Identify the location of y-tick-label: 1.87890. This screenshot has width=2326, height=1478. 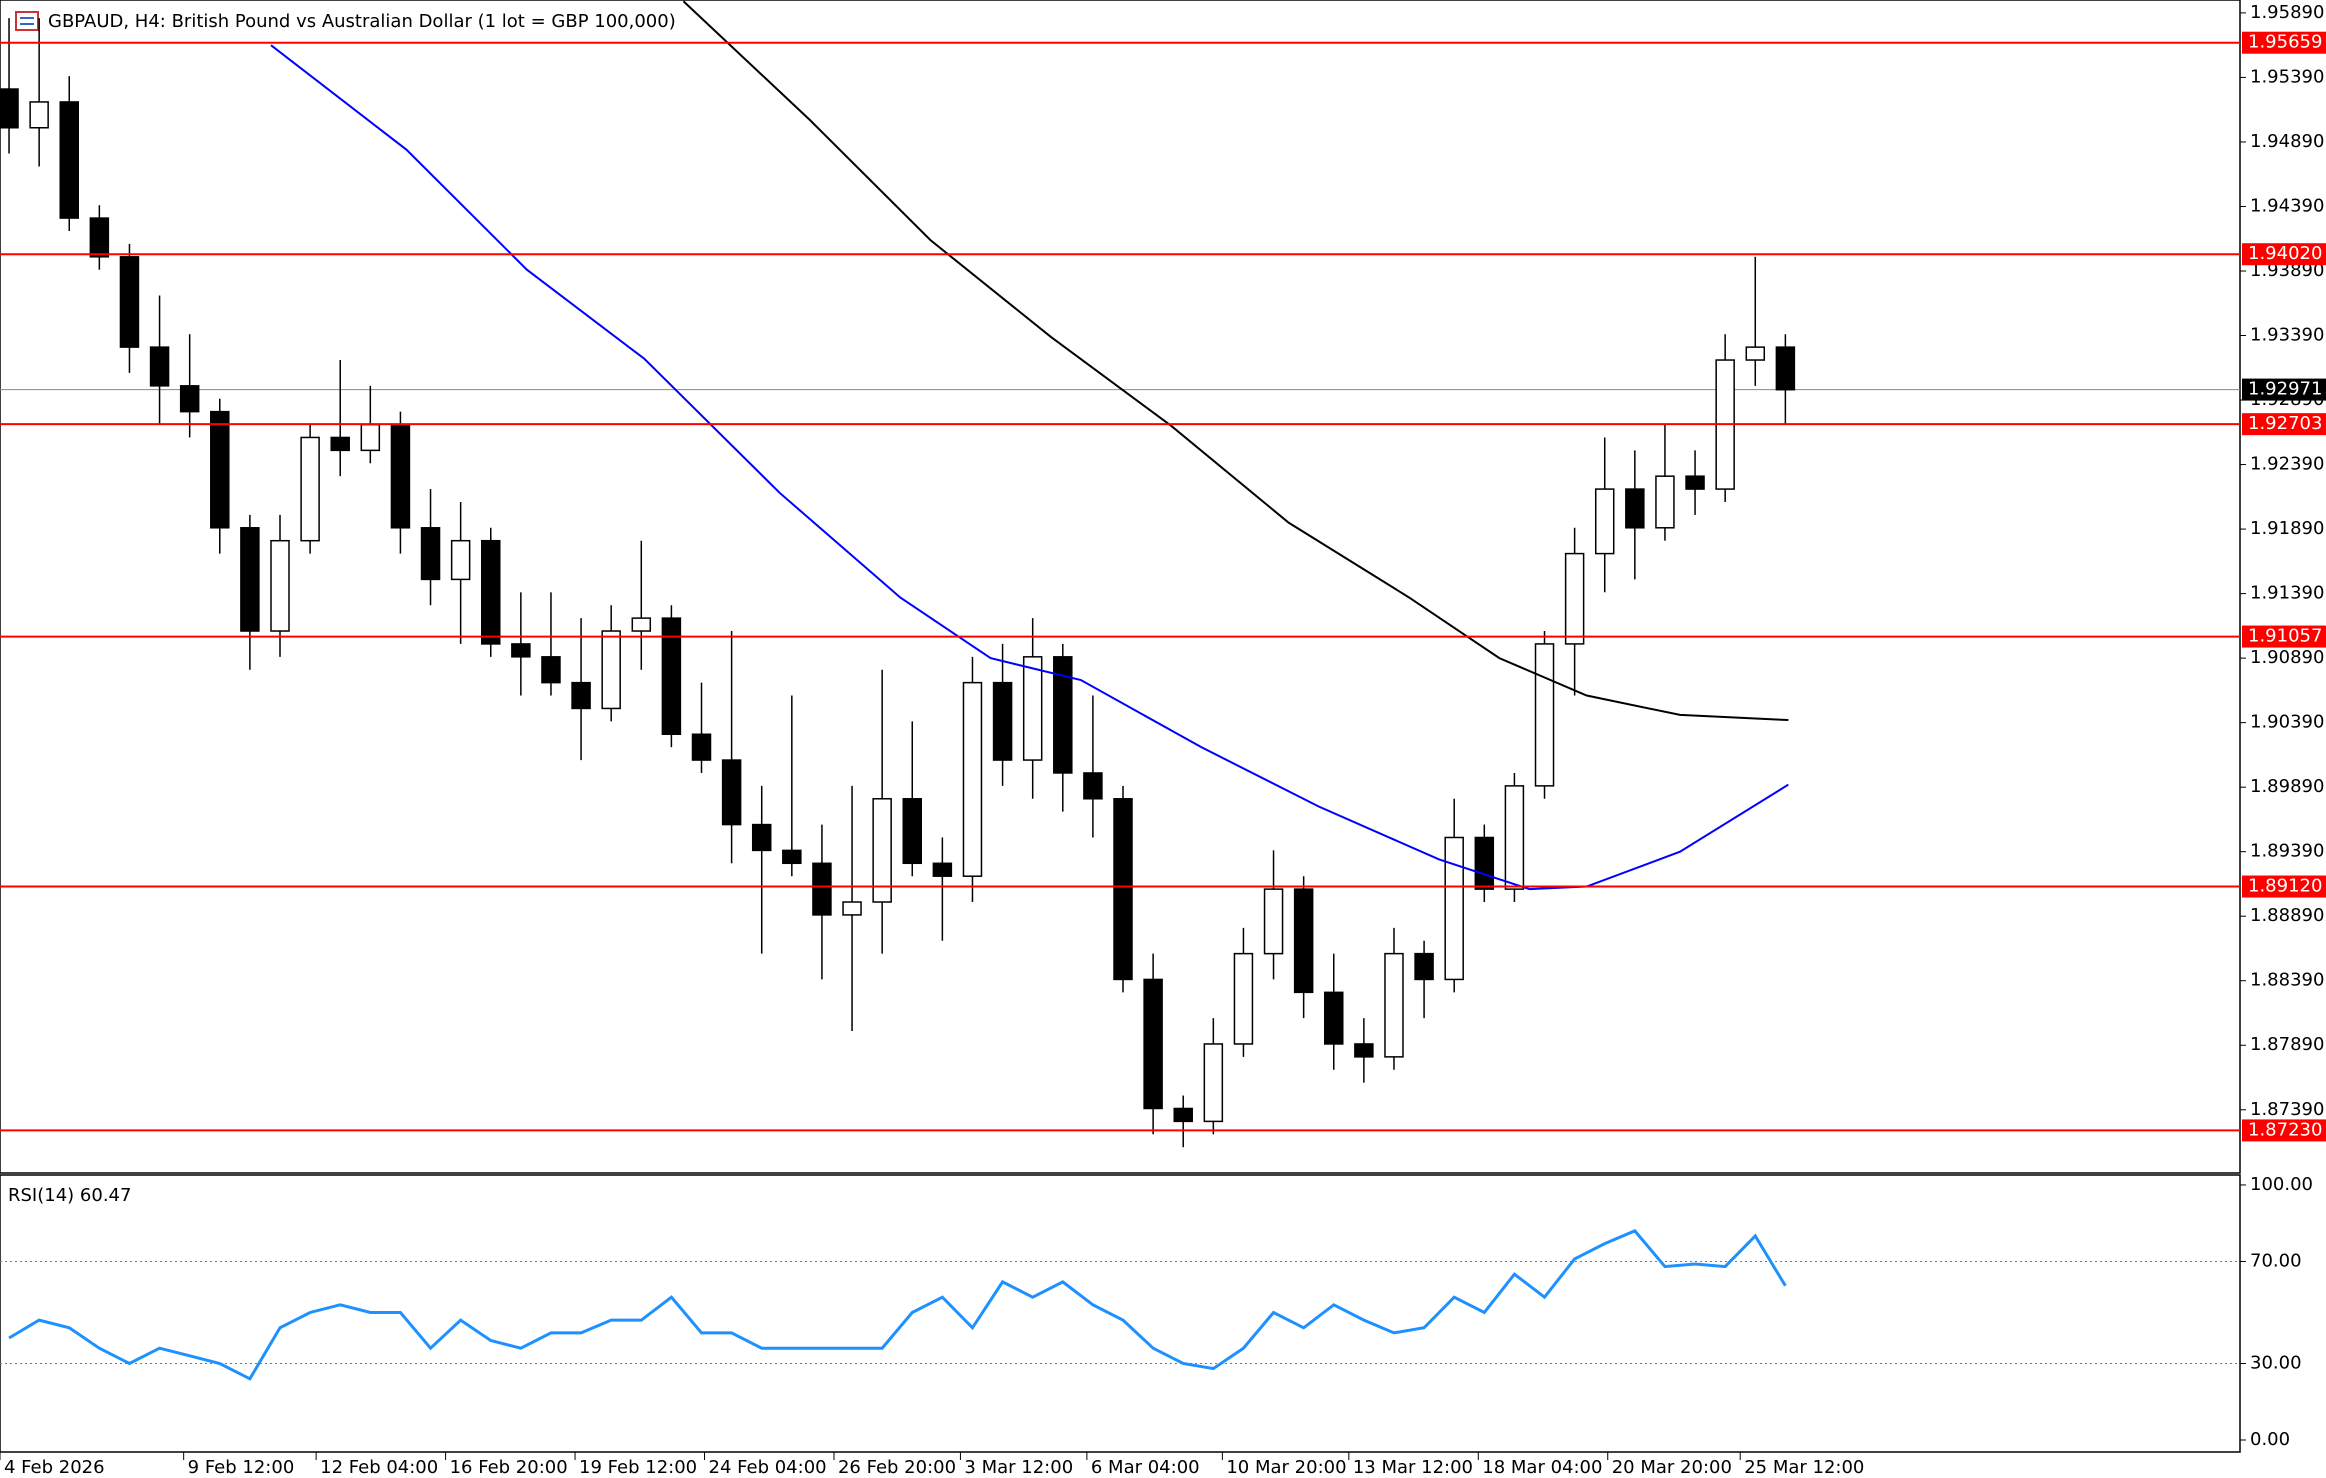
(2287, 1044).